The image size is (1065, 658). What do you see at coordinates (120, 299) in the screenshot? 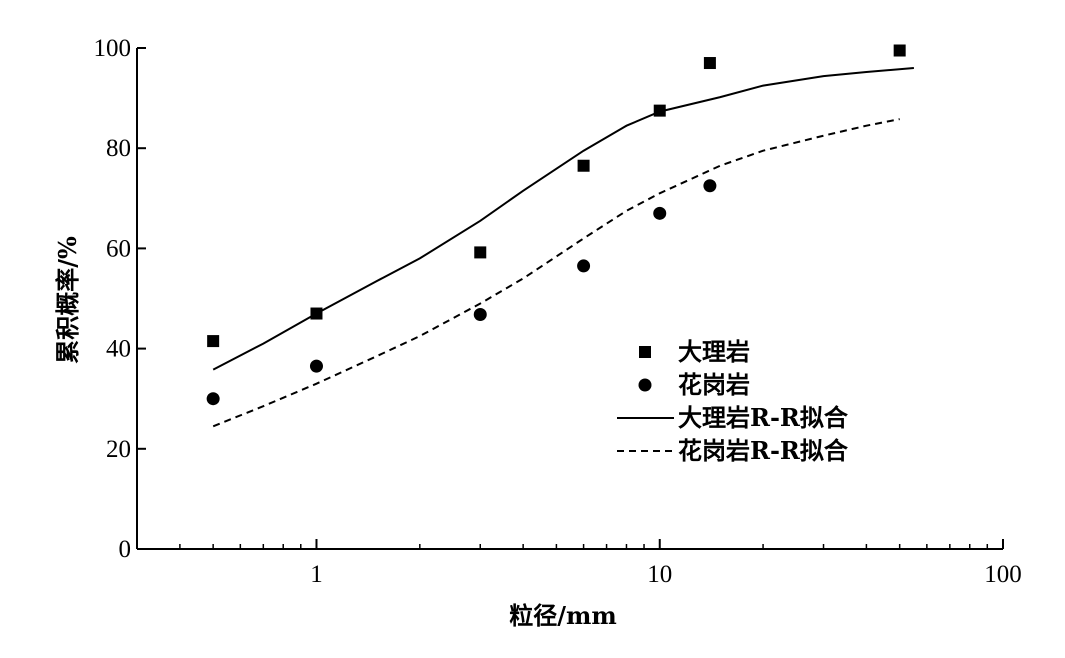
I see `y-ticks: 0 20 40 60 80 100` at bounding box center [120, 299].